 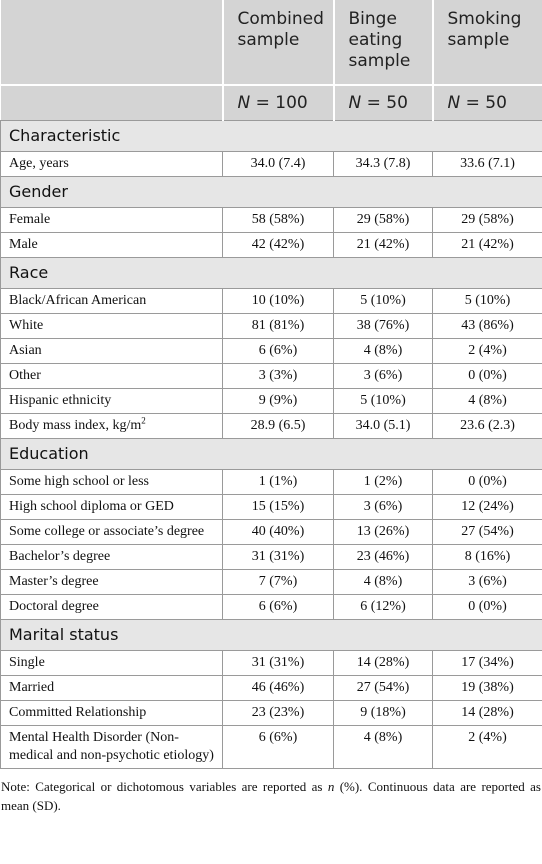 What do you see at coordinates (383, 557) in the screenshot?
I see `value-cell: 23 (46%)` at bounding box center [383, 557].